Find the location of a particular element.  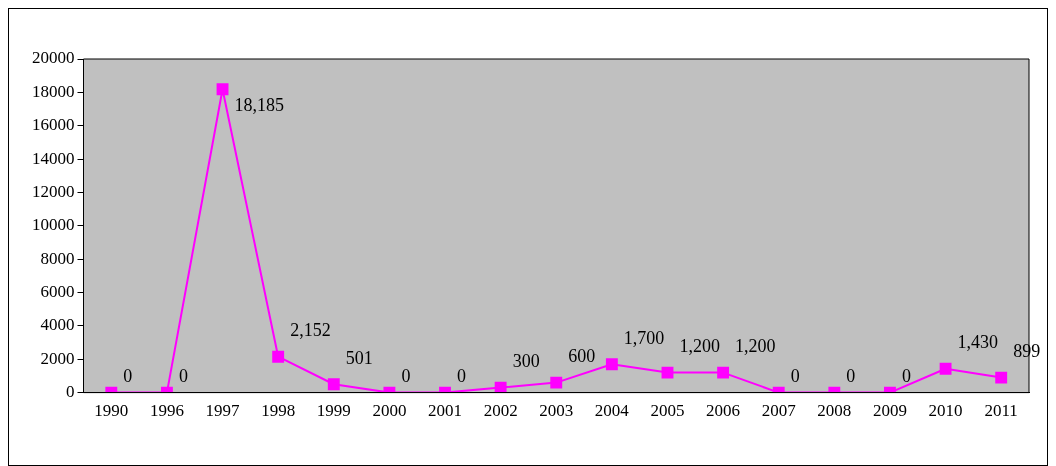

data-label: 2,152 is located at coordinates (310, 330).